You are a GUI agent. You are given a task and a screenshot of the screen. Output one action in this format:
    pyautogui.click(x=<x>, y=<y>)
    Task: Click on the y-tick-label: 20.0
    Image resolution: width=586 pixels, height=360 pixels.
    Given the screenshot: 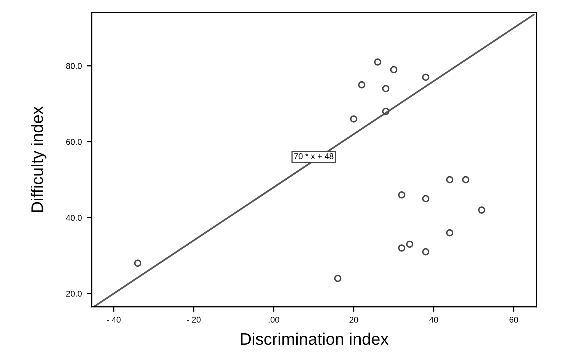 What is the action you would take?
    pyautogui.click(x=74, y=294)
    